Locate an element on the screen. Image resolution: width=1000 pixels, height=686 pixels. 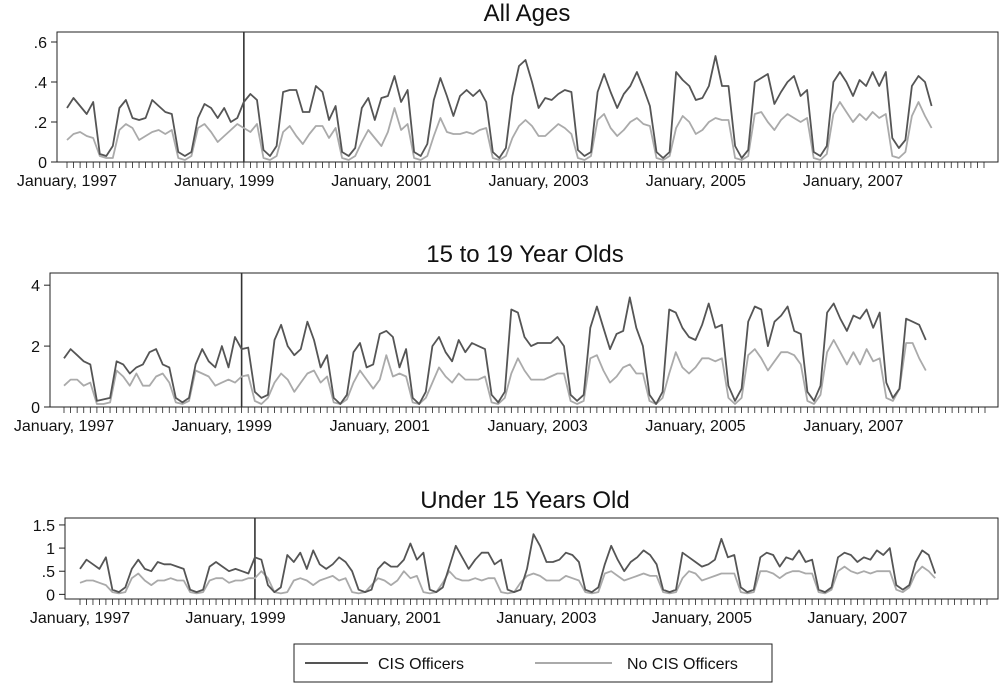
y-tick-label: .2 is located at coordinates (40, 123).